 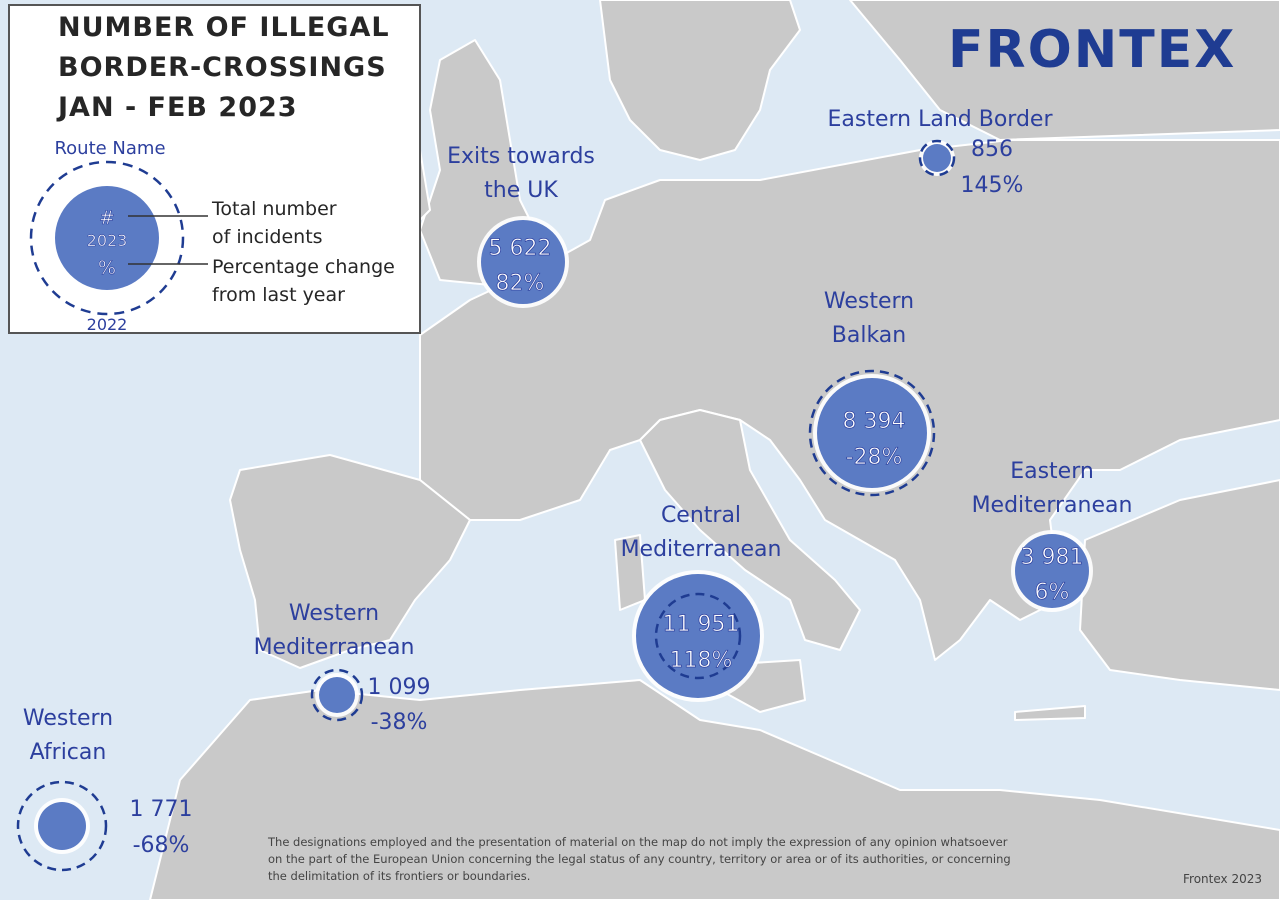 What do you see at coordinates (303, 267) in the screenshot?
I see `legend-change-label-1: Percentage change` at bounding box center [303, 267].